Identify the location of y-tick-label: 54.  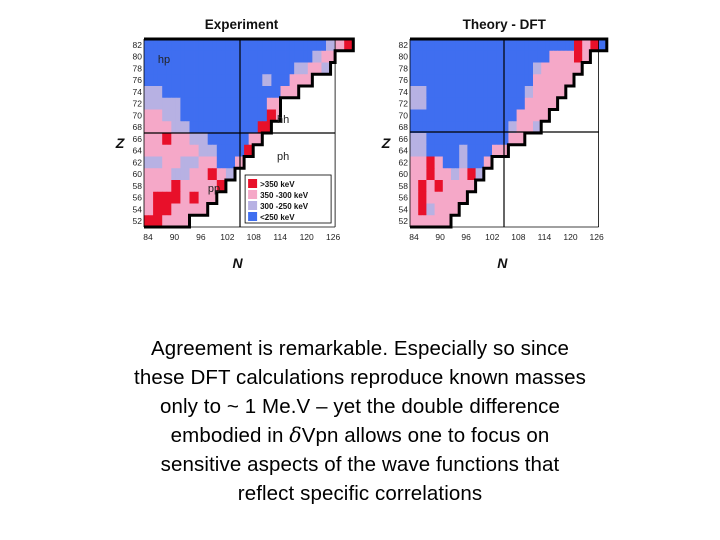
(404, 209).